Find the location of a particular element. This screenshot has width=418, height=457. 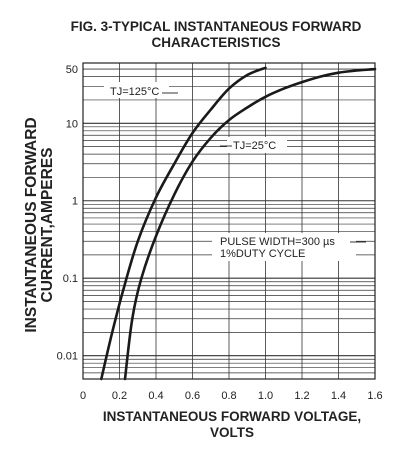

y-tick-label: 50 is located at coordinates (72, 70).